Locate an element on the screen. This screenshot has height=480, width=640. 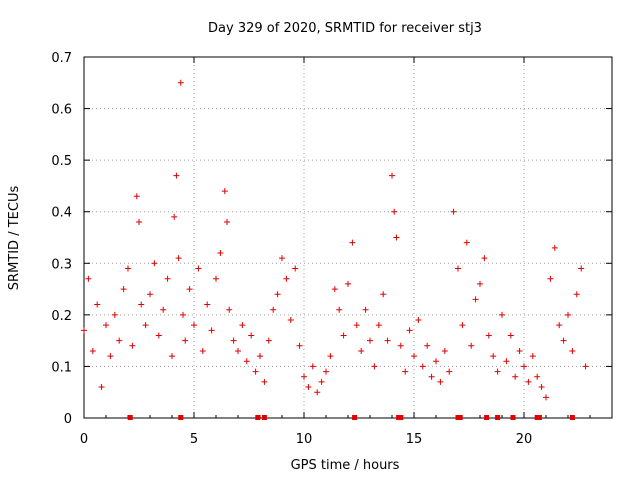
y-tick-label: 0.6 is located at coordinates (61, 110).